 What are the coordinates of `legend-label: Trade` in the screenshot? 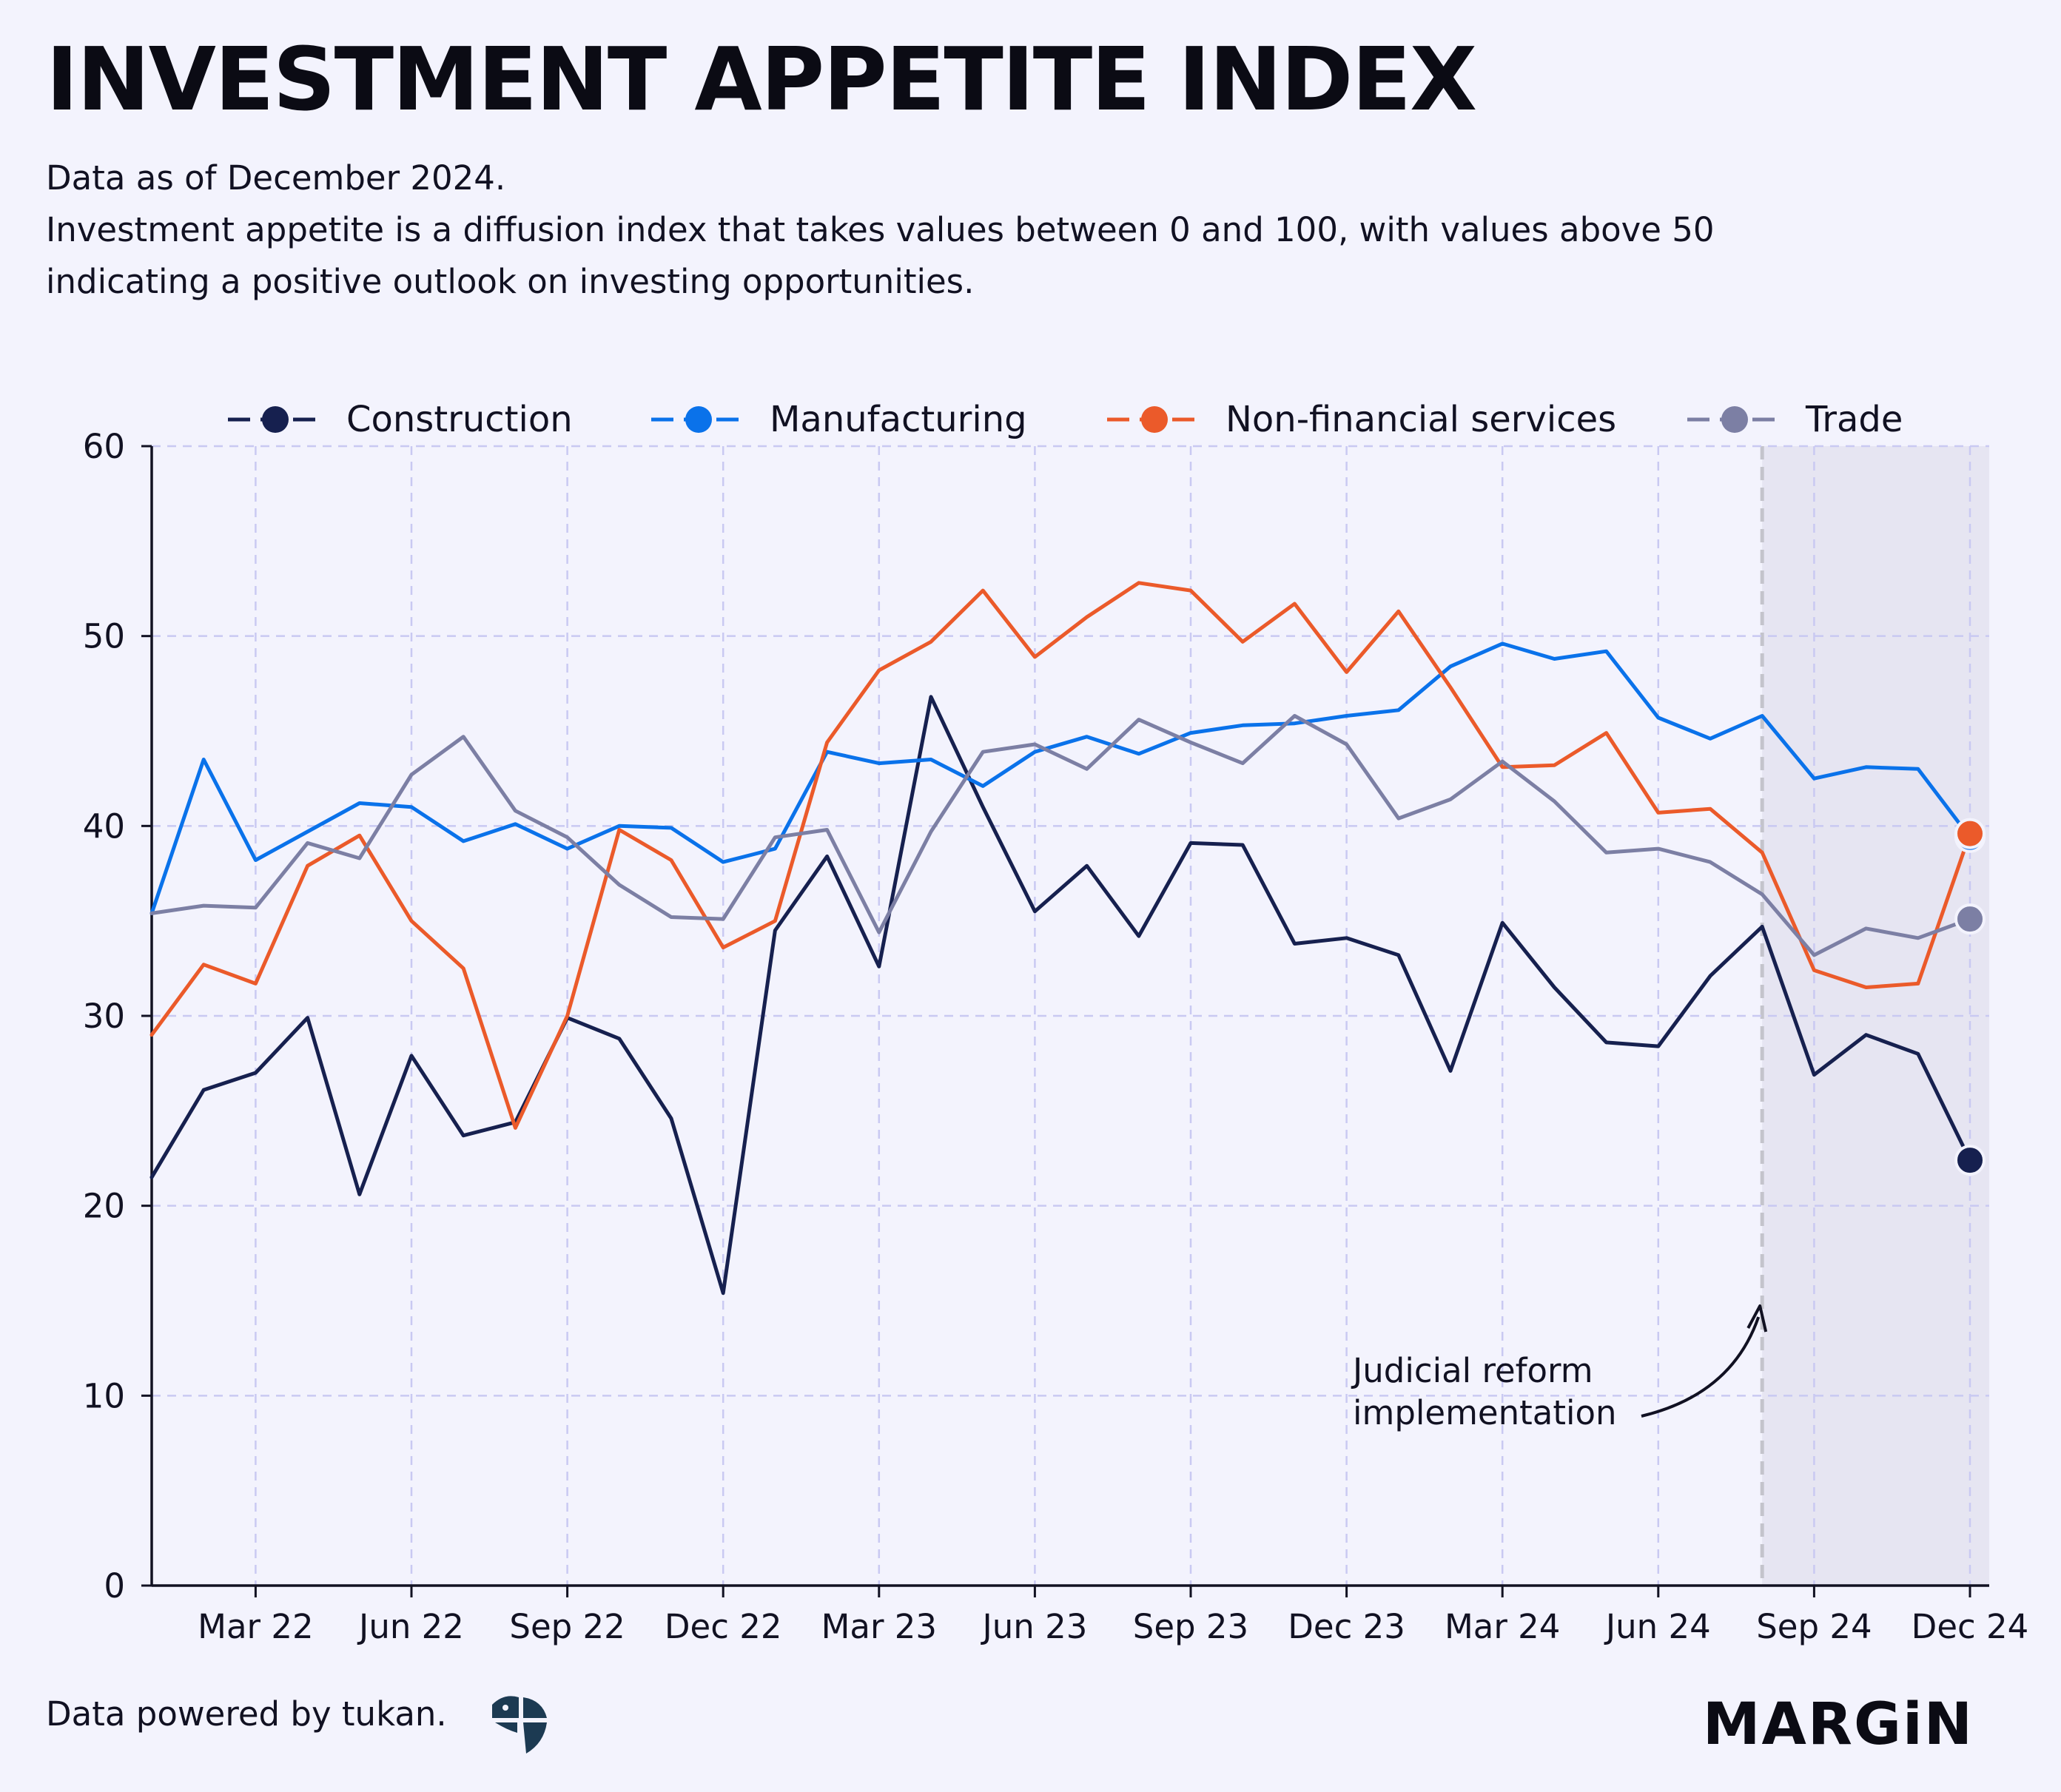 It's located at (1854, 419).